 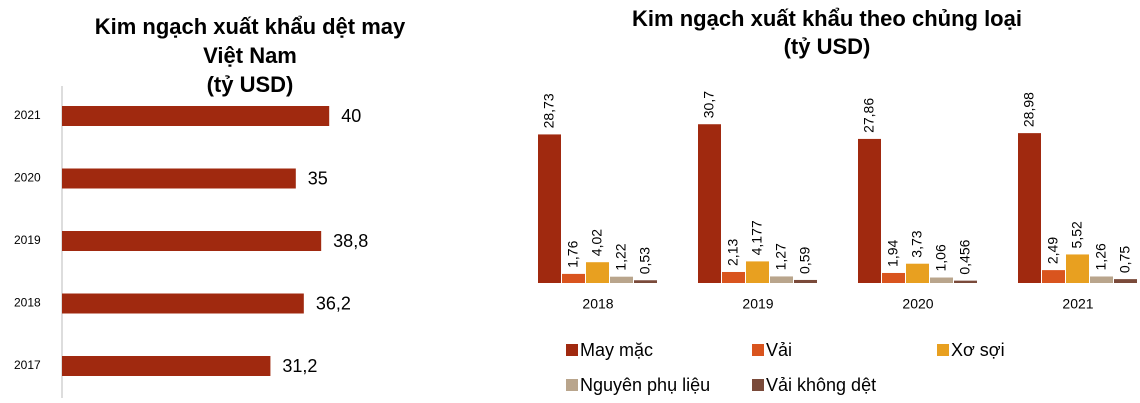 I want to click on value-label: 31,2, so click(x=299, y=366).